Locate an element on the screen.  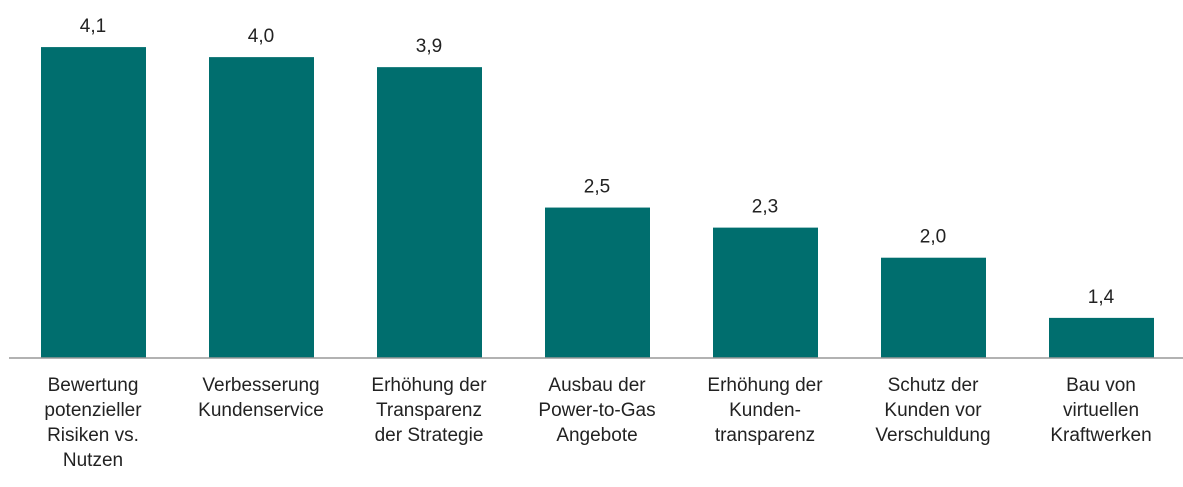
value-label: 3,9 is located at coordinates (429, 46).